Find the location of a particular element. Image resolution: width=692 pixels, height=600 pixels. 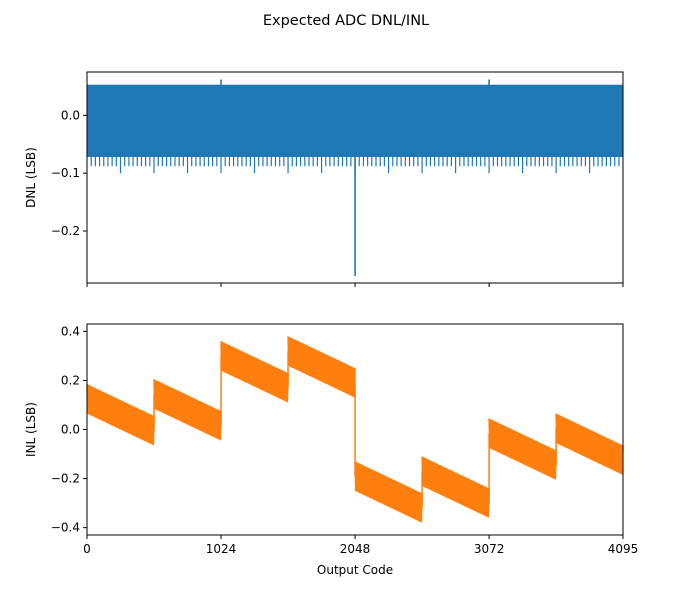

dnl-ylabel: DNL (LSB) is located at coordinates (31, 177).